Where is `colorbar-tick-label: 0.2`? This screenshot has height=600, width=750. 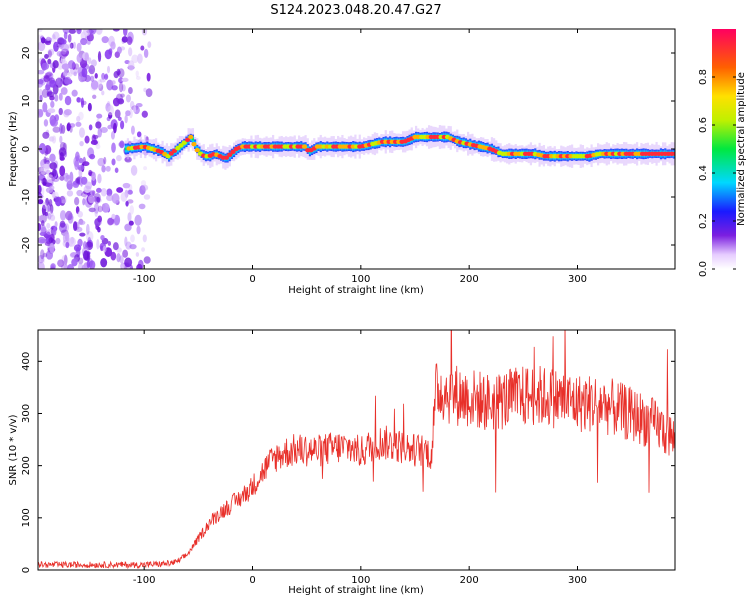 colorbar-tick-label: 0.2 is located at coordinates (703, 221).